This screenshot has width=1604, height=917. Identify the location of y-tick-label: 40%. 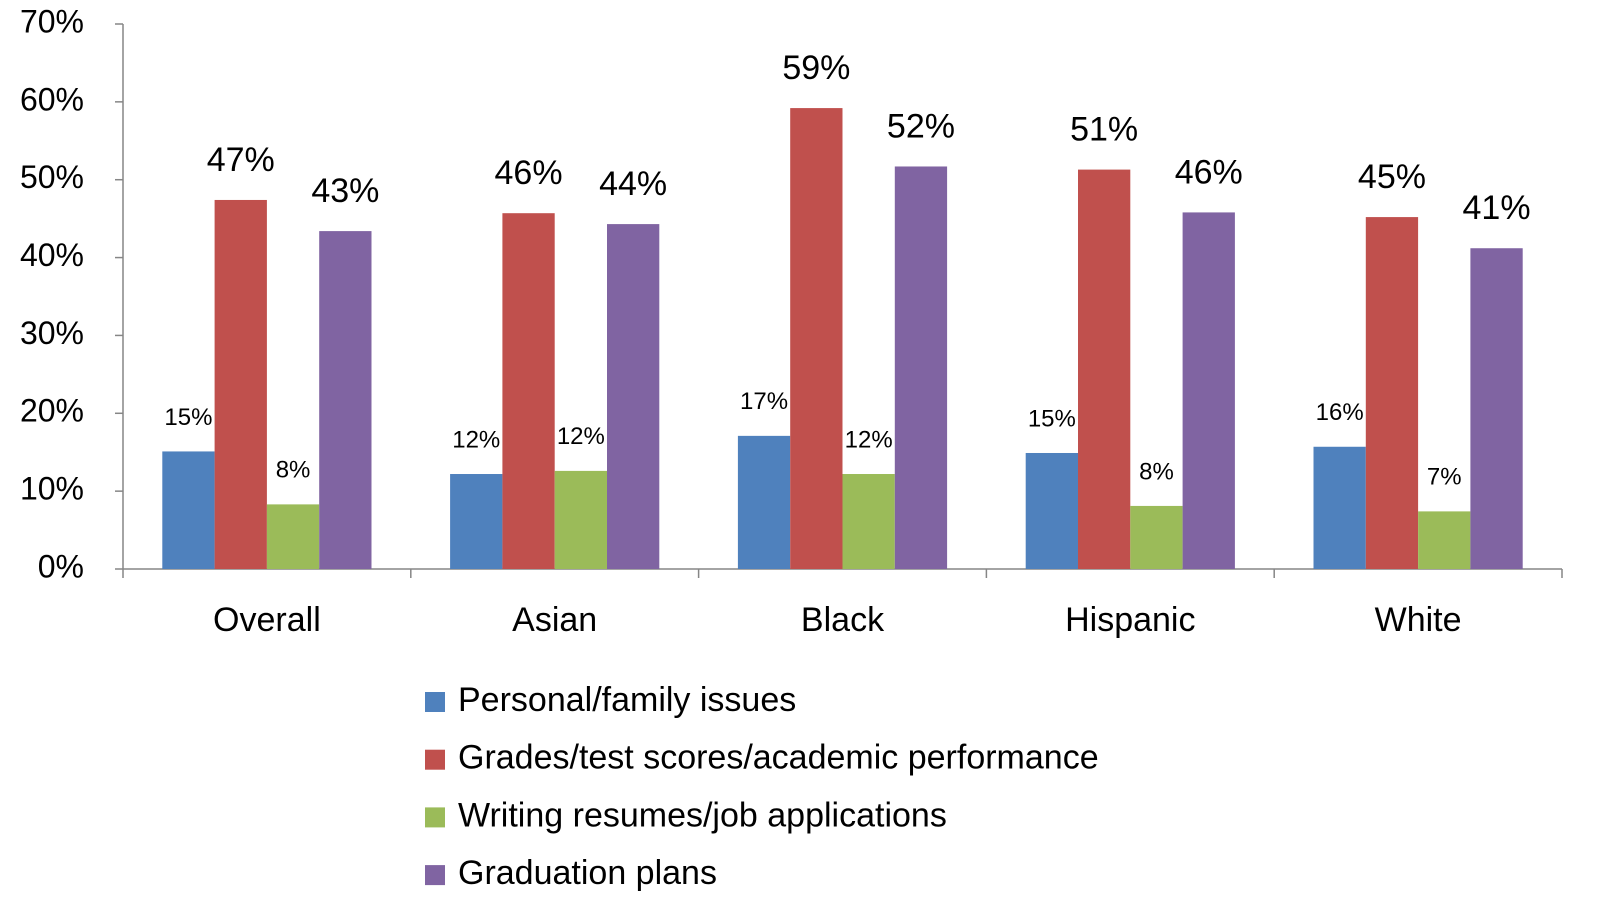
(52, 255).